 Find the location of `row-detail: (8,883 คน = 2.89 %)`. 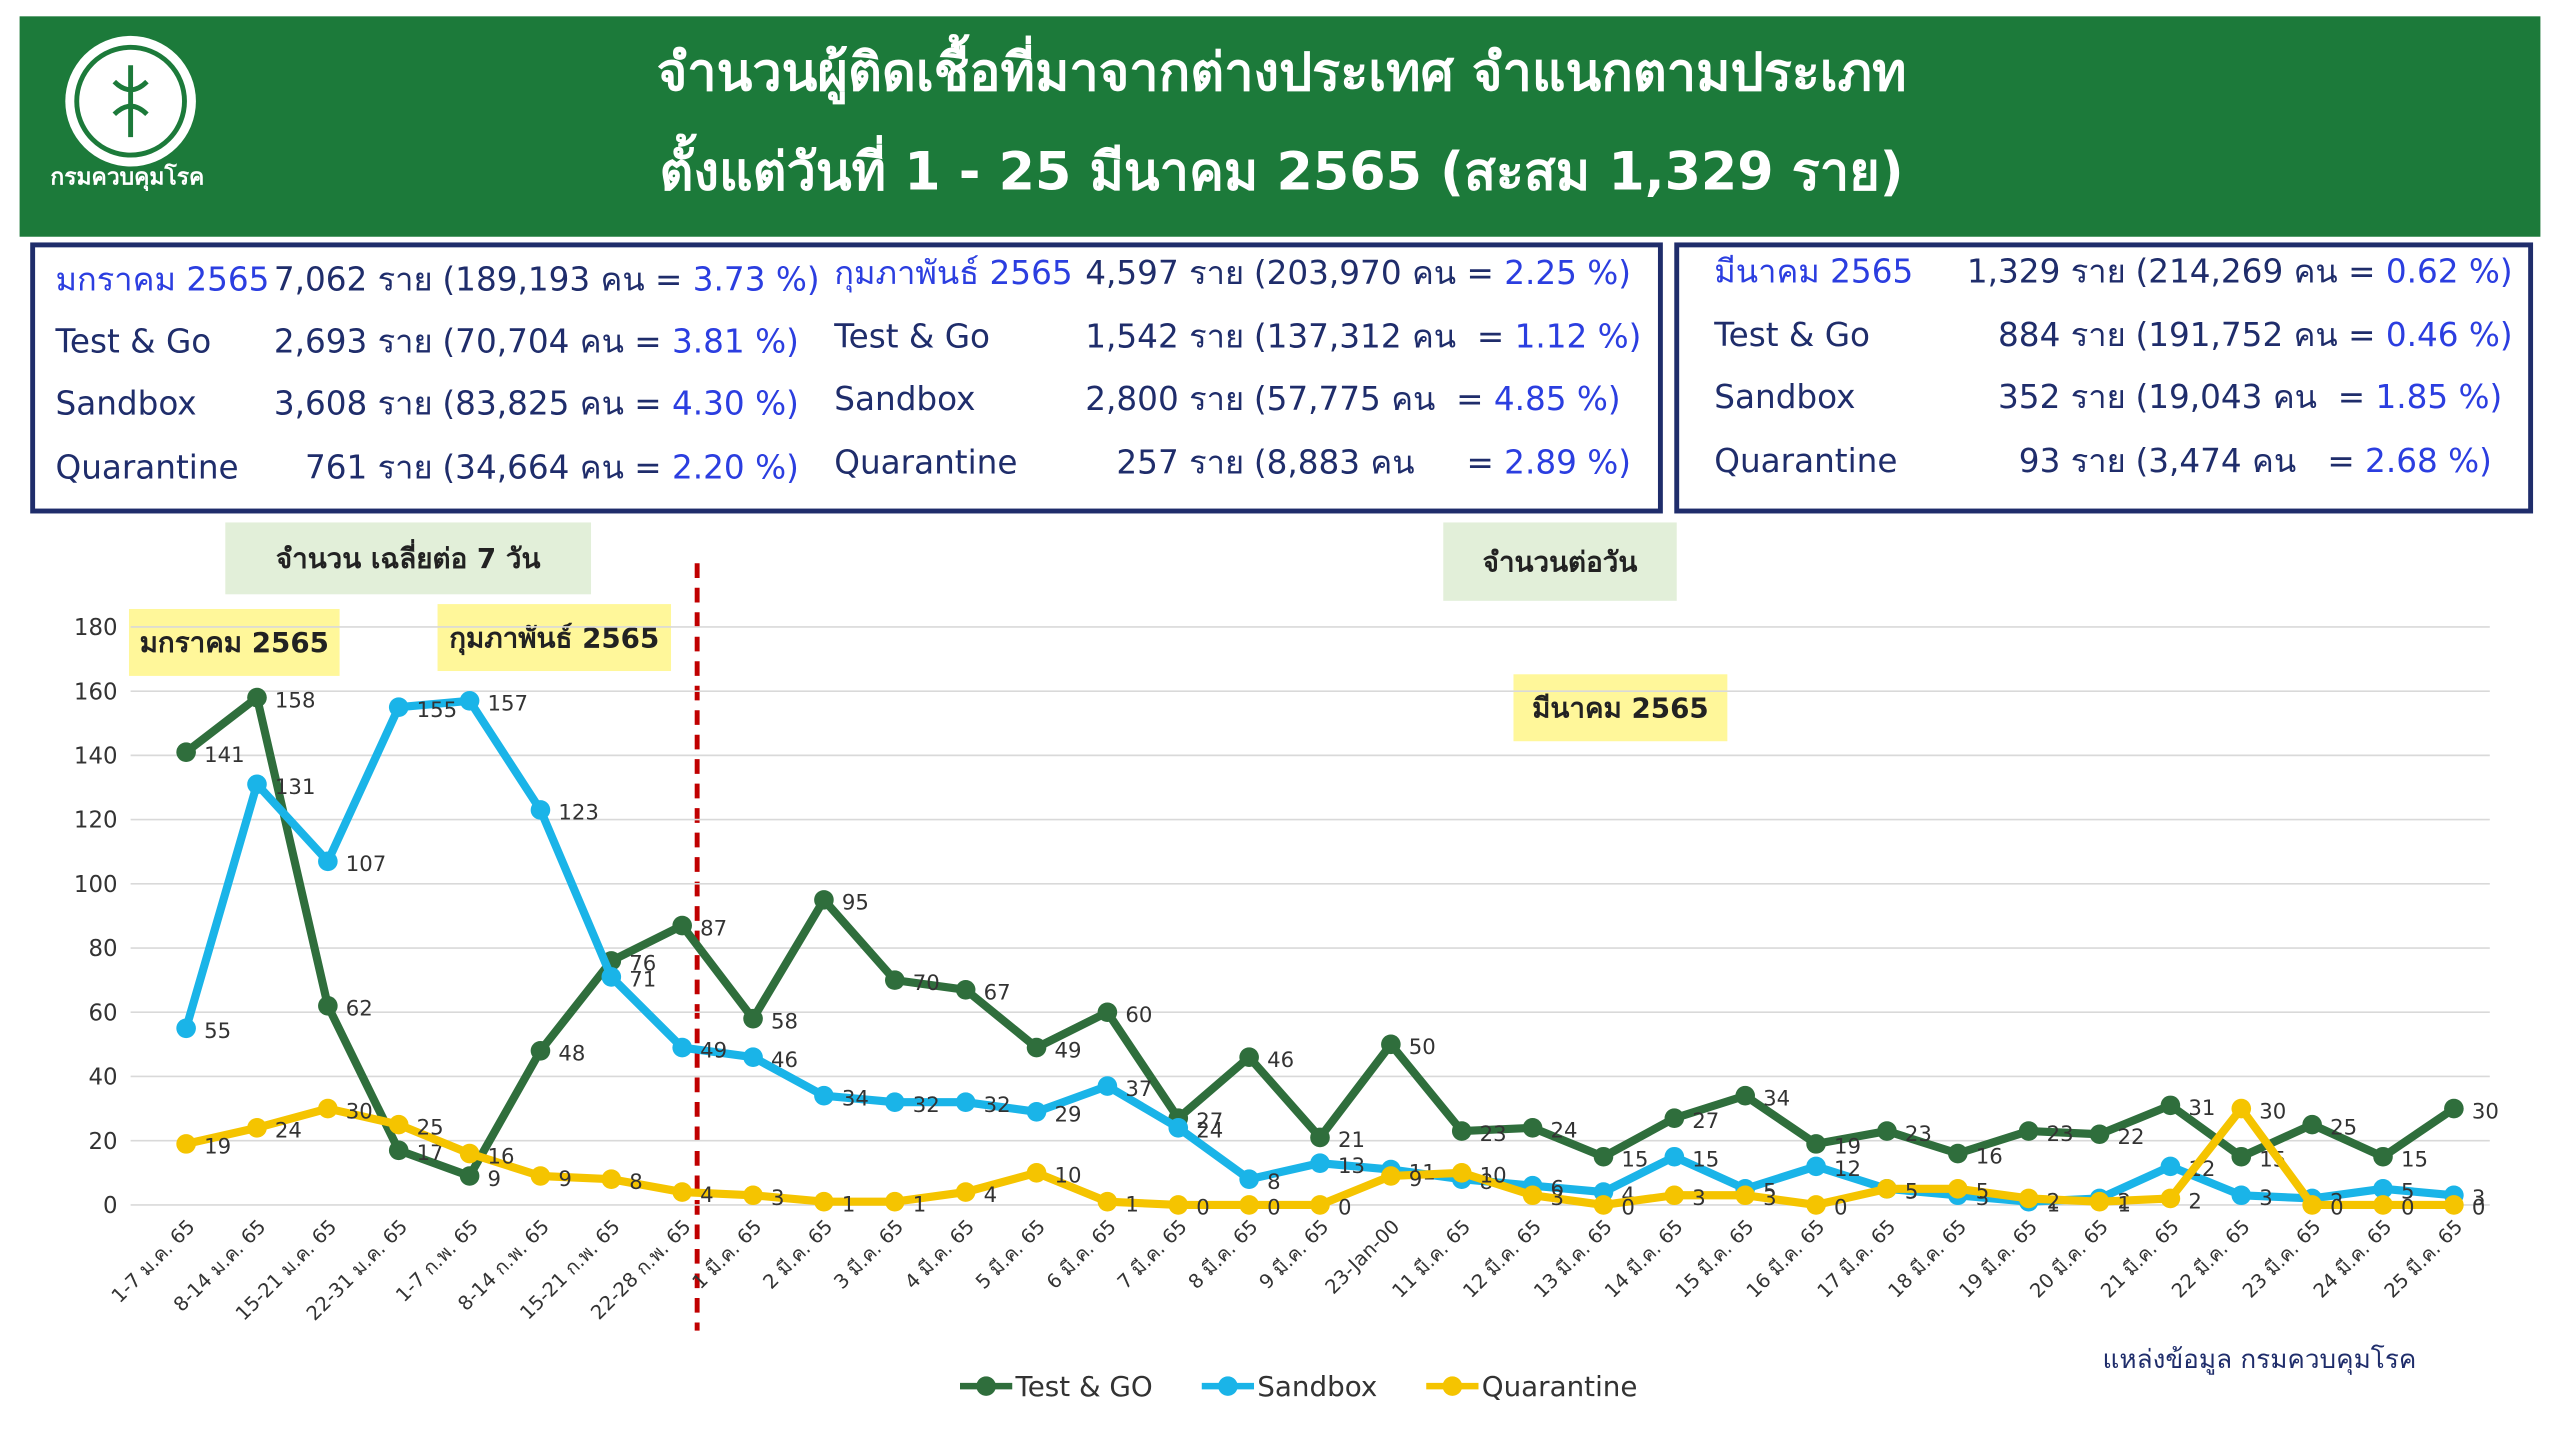

row-detail: (8,883 คน = 2.89 %) is located at coordinates (1442, 462).